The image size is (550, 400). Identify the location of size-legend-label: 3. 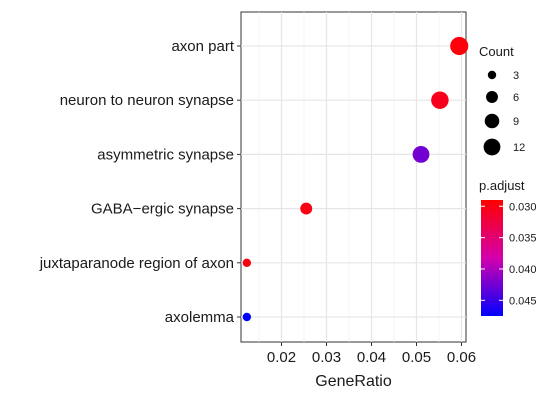
(516, 76).